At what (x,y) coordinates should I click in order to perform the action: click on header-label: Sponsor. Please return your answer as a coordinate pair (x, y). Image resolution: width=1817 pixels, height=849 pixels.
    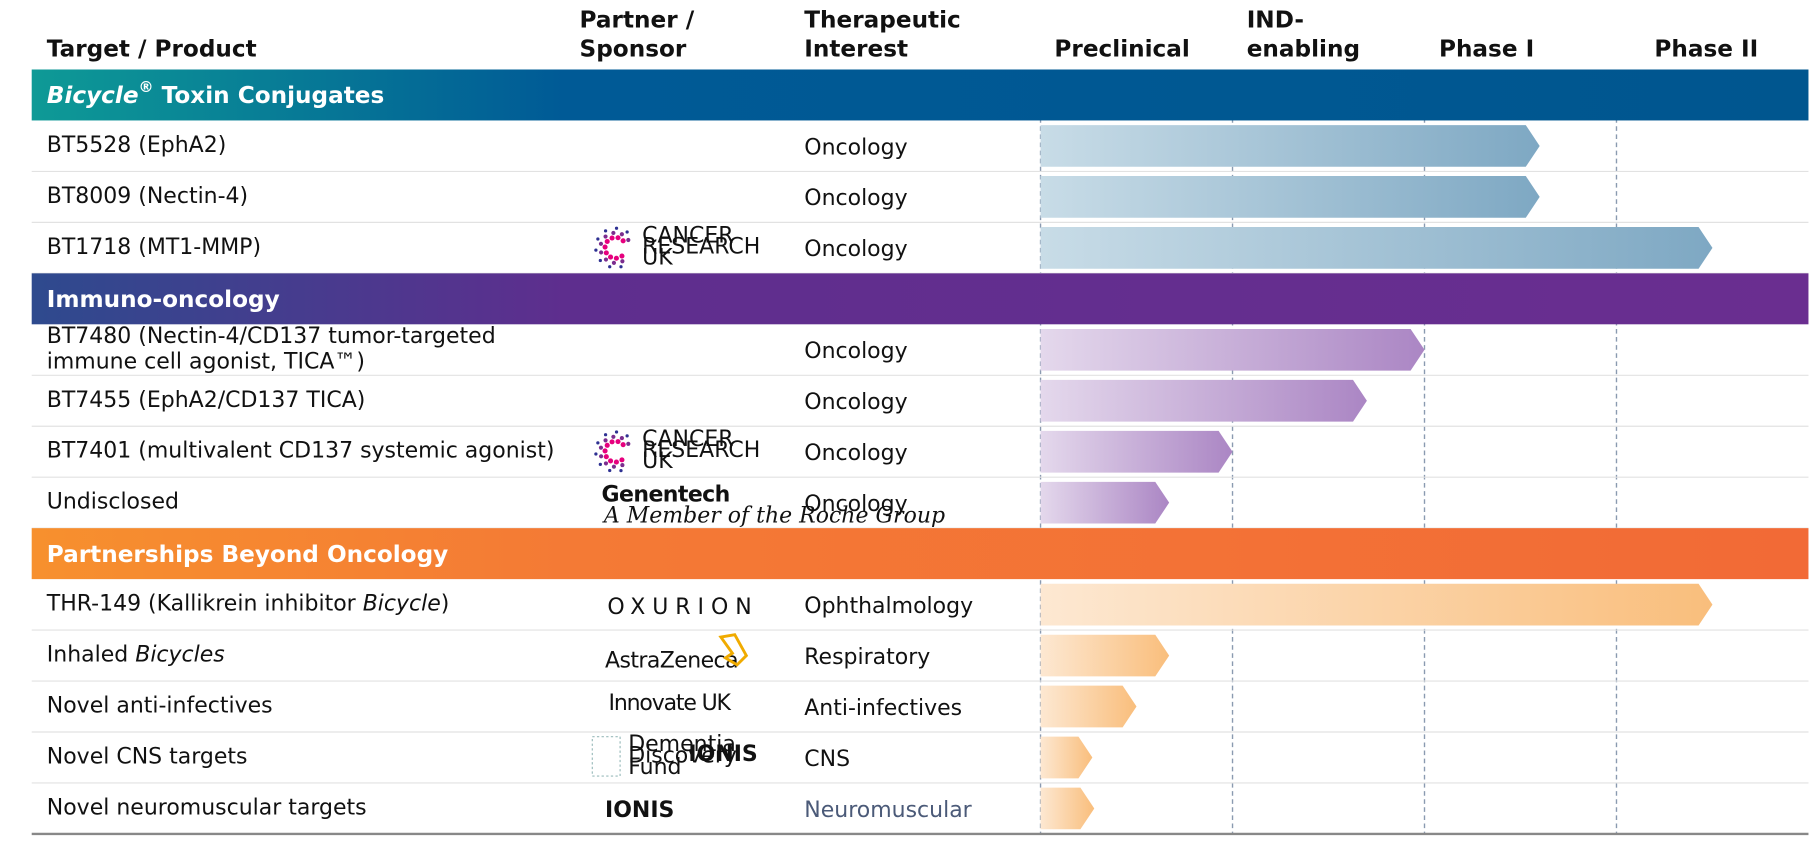
    Looking at the image, I should click on (633, 49).